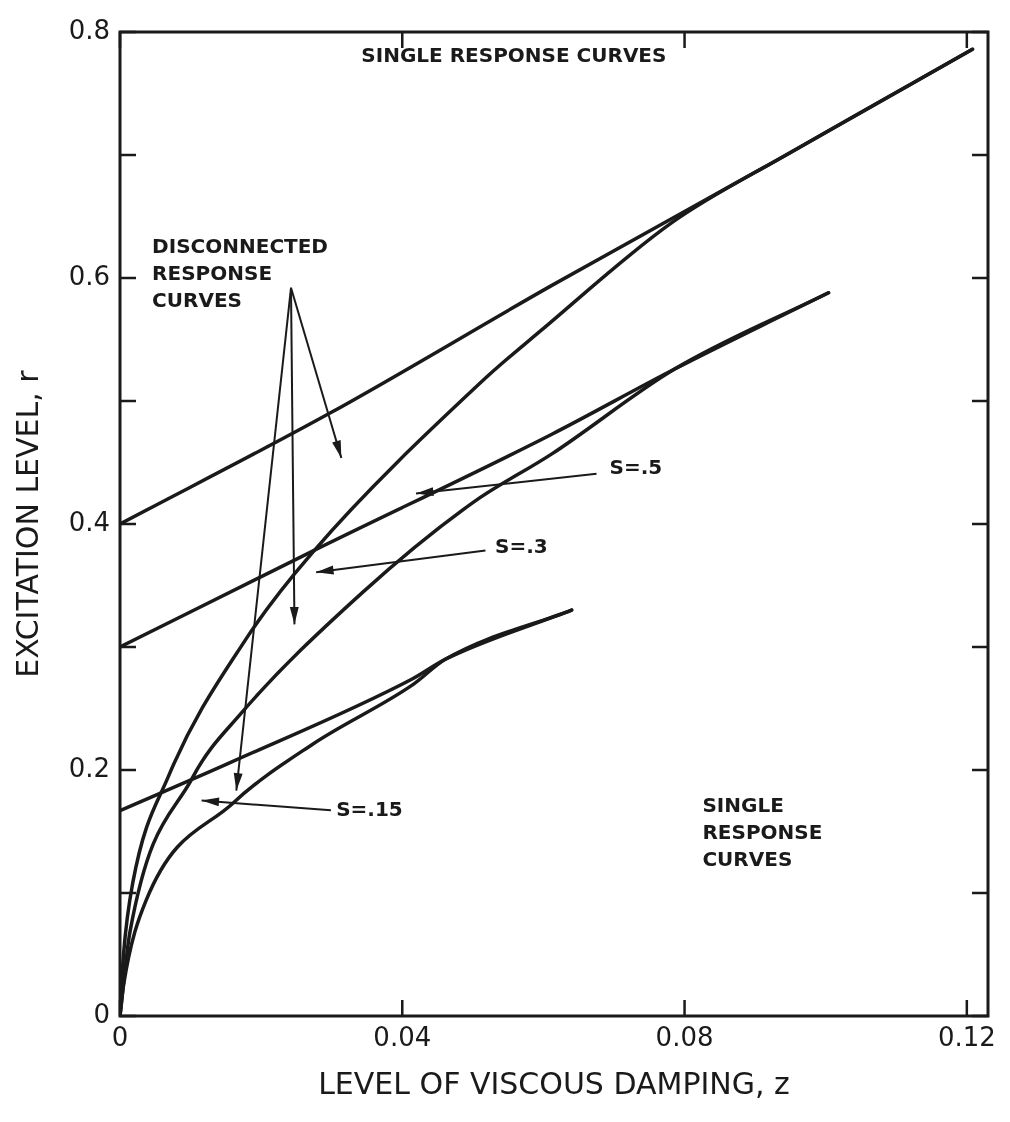  What do you see at coordinates (521, 545) in the screenshot?
I see `annotation: S=.3` at bounding box center [521, 545].